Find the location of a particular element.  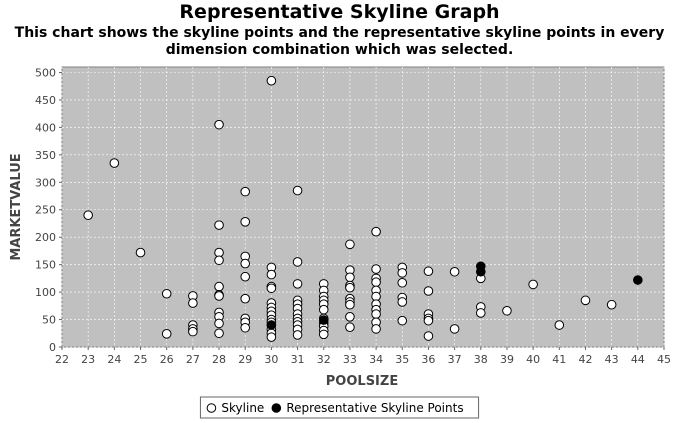

y-tick-label: 50 is located at coordinates (49, 320).